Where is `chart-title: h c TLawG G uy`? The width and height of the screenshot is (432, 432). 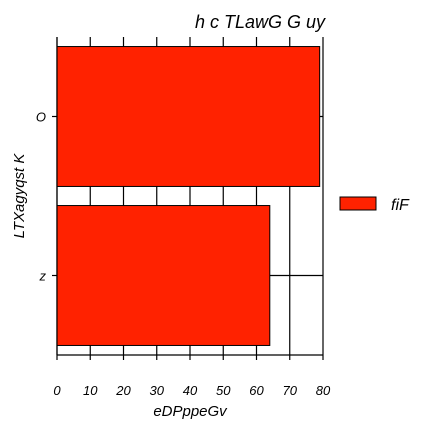
chart-title: h c TLawG G uy is located at coordinates (260, 22).